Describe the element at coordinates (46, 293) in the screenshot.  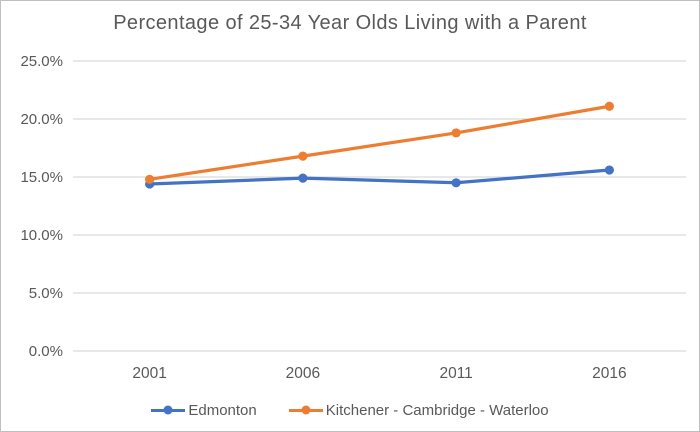
I see `y-axis-tick-label: 5.0%` at that location.